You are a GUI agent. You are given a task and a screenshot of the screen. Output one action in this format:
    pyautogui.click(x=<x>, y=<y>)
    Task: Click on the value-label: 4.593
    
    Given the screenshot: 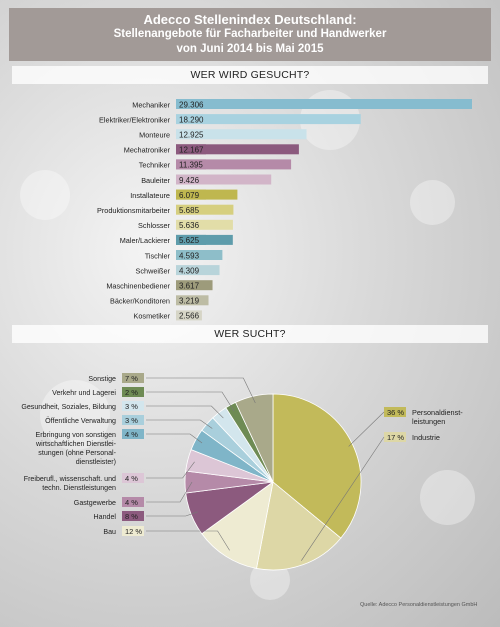 What is the action you would take?
    pyautogui.click(x=189, y=255)
    